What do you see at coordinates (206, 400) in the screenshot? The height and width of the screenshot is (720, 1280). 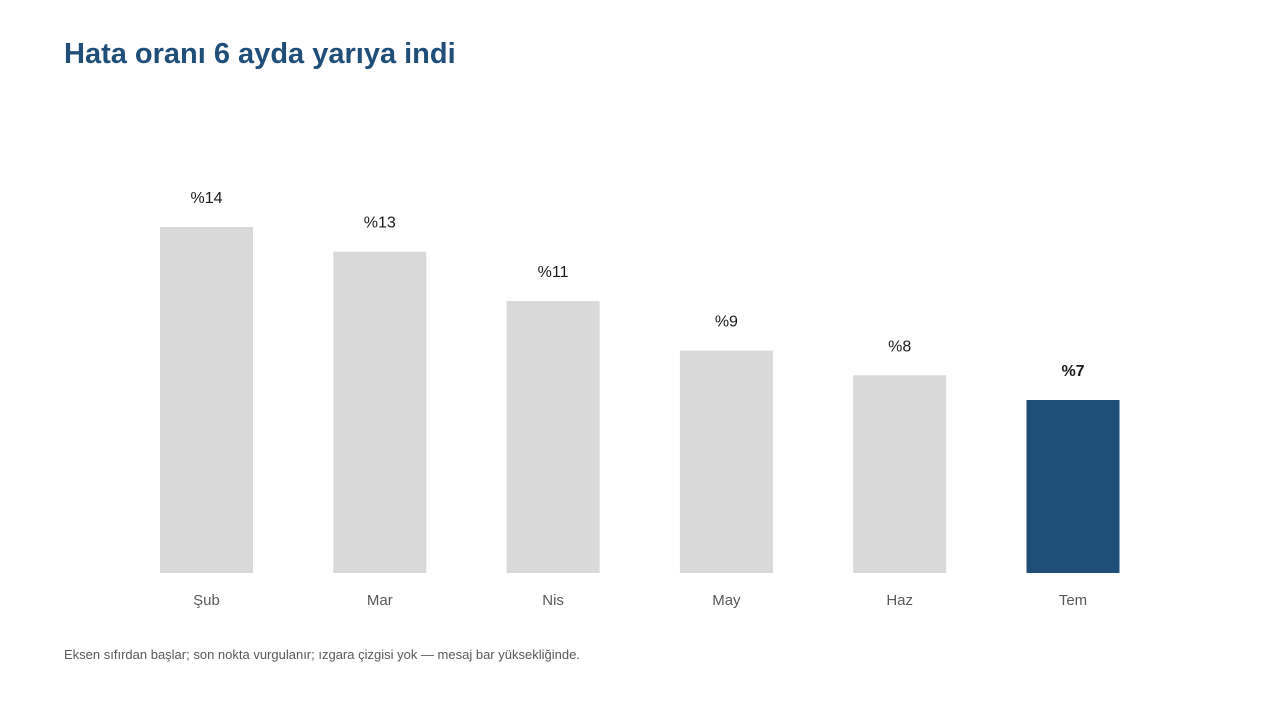 I see `bar-Şub` at bounding box center [206, 400].